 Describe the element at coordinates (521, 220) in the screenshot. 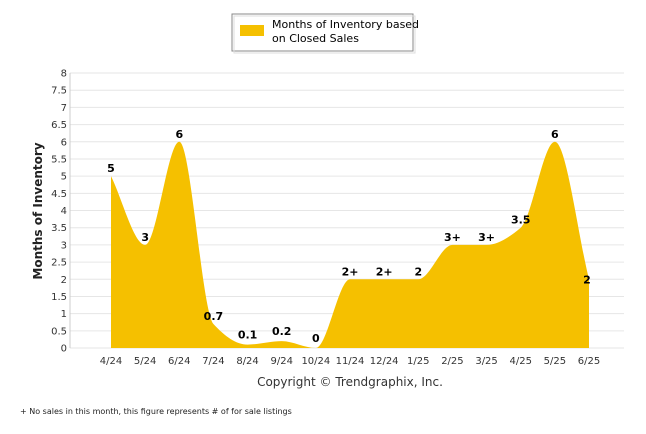

I see `data-label: 3.5` at that location.